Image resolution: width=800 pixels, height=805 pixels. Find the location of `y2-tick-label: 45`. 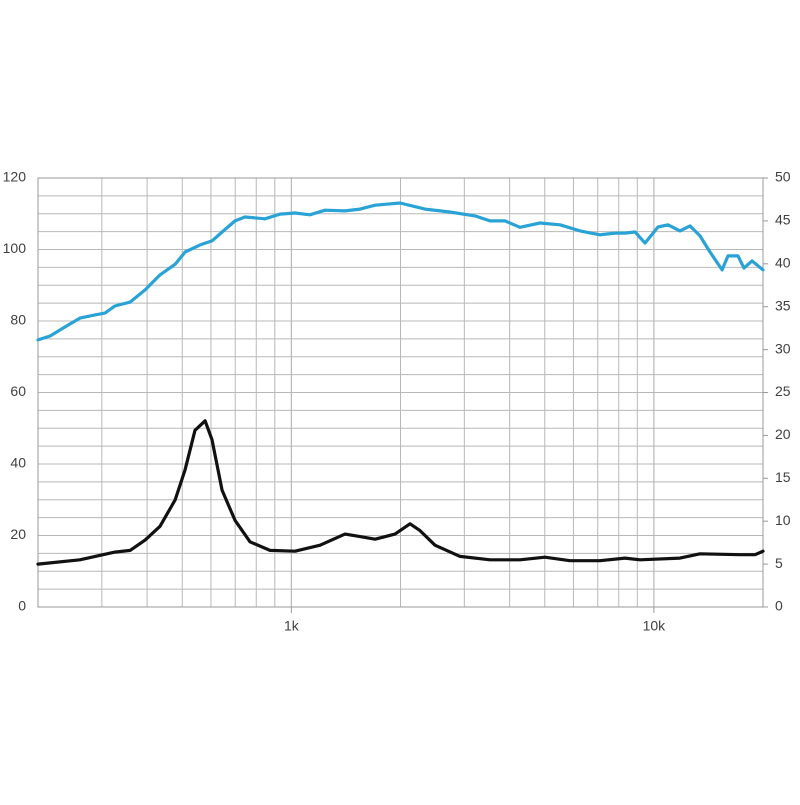

y2-tick-label: 45 is located at coordinates (783, 220).